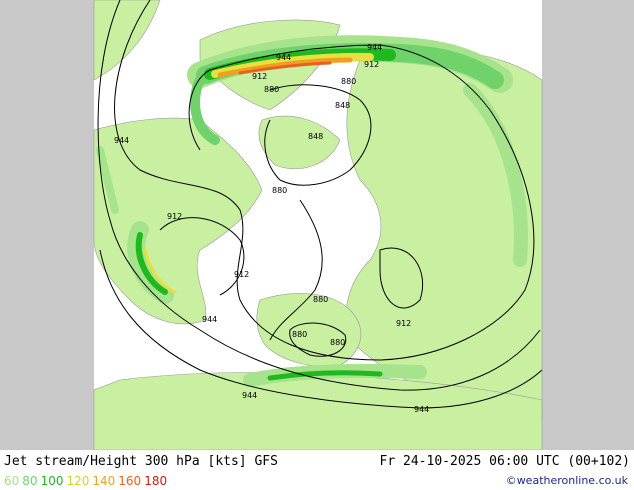 The image size is (634, 490). What do you see at coordinates (12, 481) in the screenshot?
I see `legend-item: 60` at bounding box center [12, 481].